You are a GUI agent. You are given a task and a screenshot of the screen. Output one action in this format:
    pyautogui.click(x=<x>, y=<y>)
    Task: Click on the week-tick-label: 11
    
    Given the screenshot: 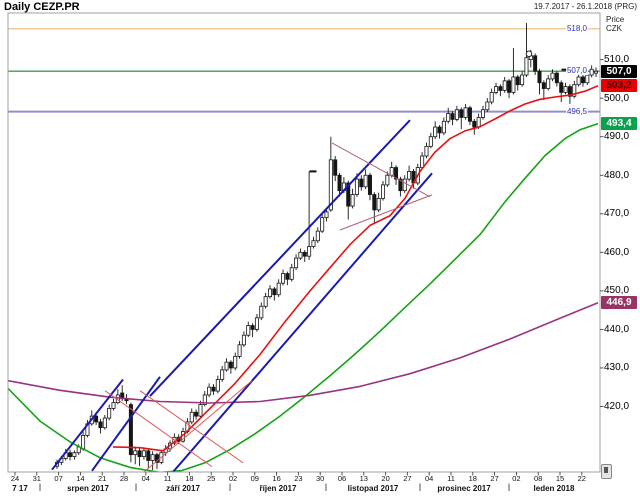 What is the action you would take?
    pyautogui.click(x=451, y=478)
    